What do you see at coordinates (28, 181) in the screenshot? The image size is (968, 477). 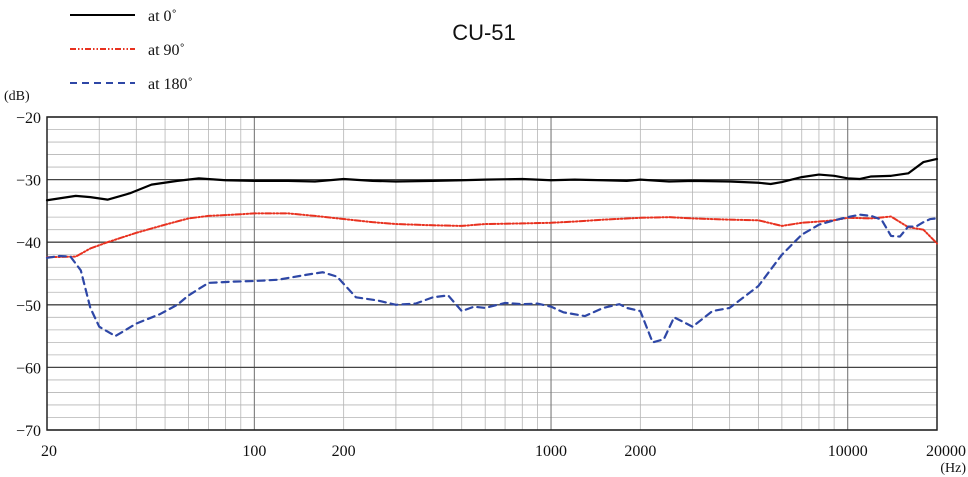 I see `y-tick-label: −30` at bounding box center [28, 181].